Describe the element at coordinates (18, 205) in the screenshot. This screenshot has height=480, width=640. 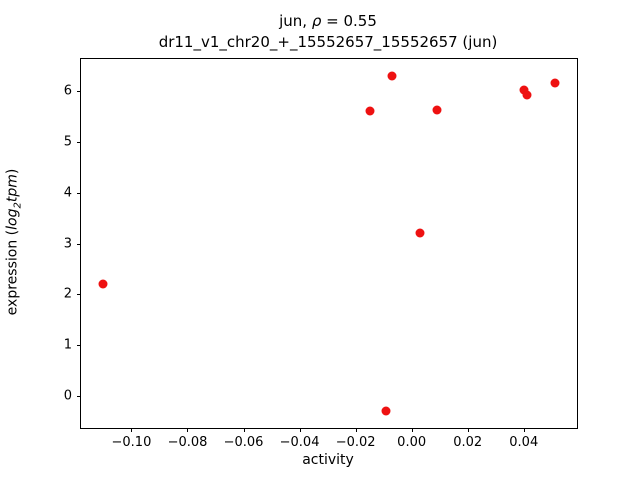
I see `ylabel-sub2: 2` at that location.